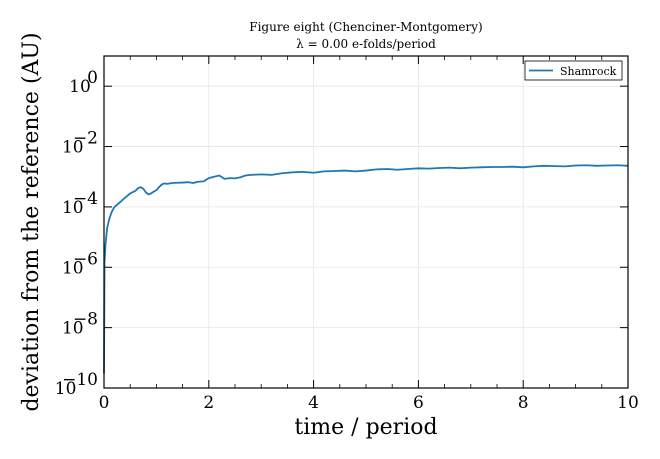 The width and height of the screenshot is (660, 459). Describe the element at coordinates (313, 403) in the screenshot. I see `x-tick-label: 4` at that location.